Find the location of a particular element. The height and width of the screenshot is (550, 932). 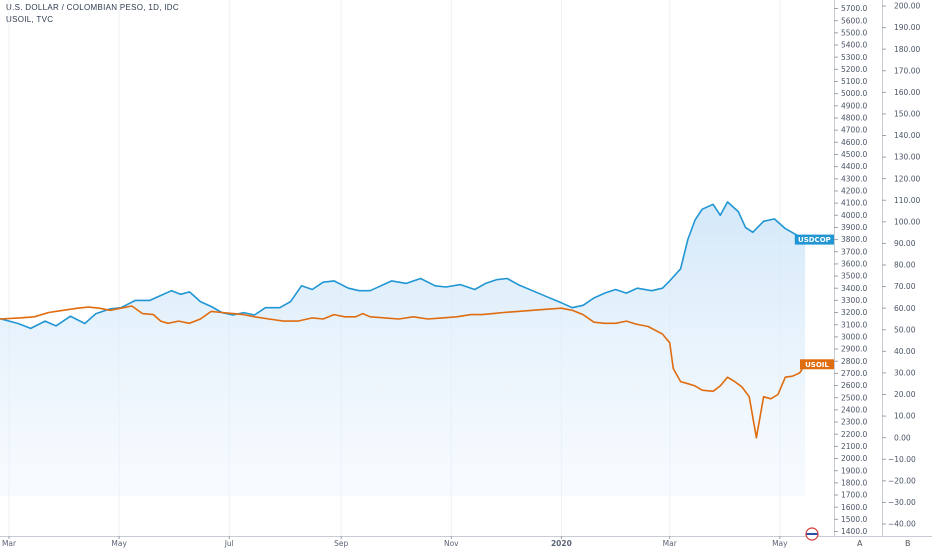

left-axis-tick-label: 3800.0 is located at coordinates (854, 239).